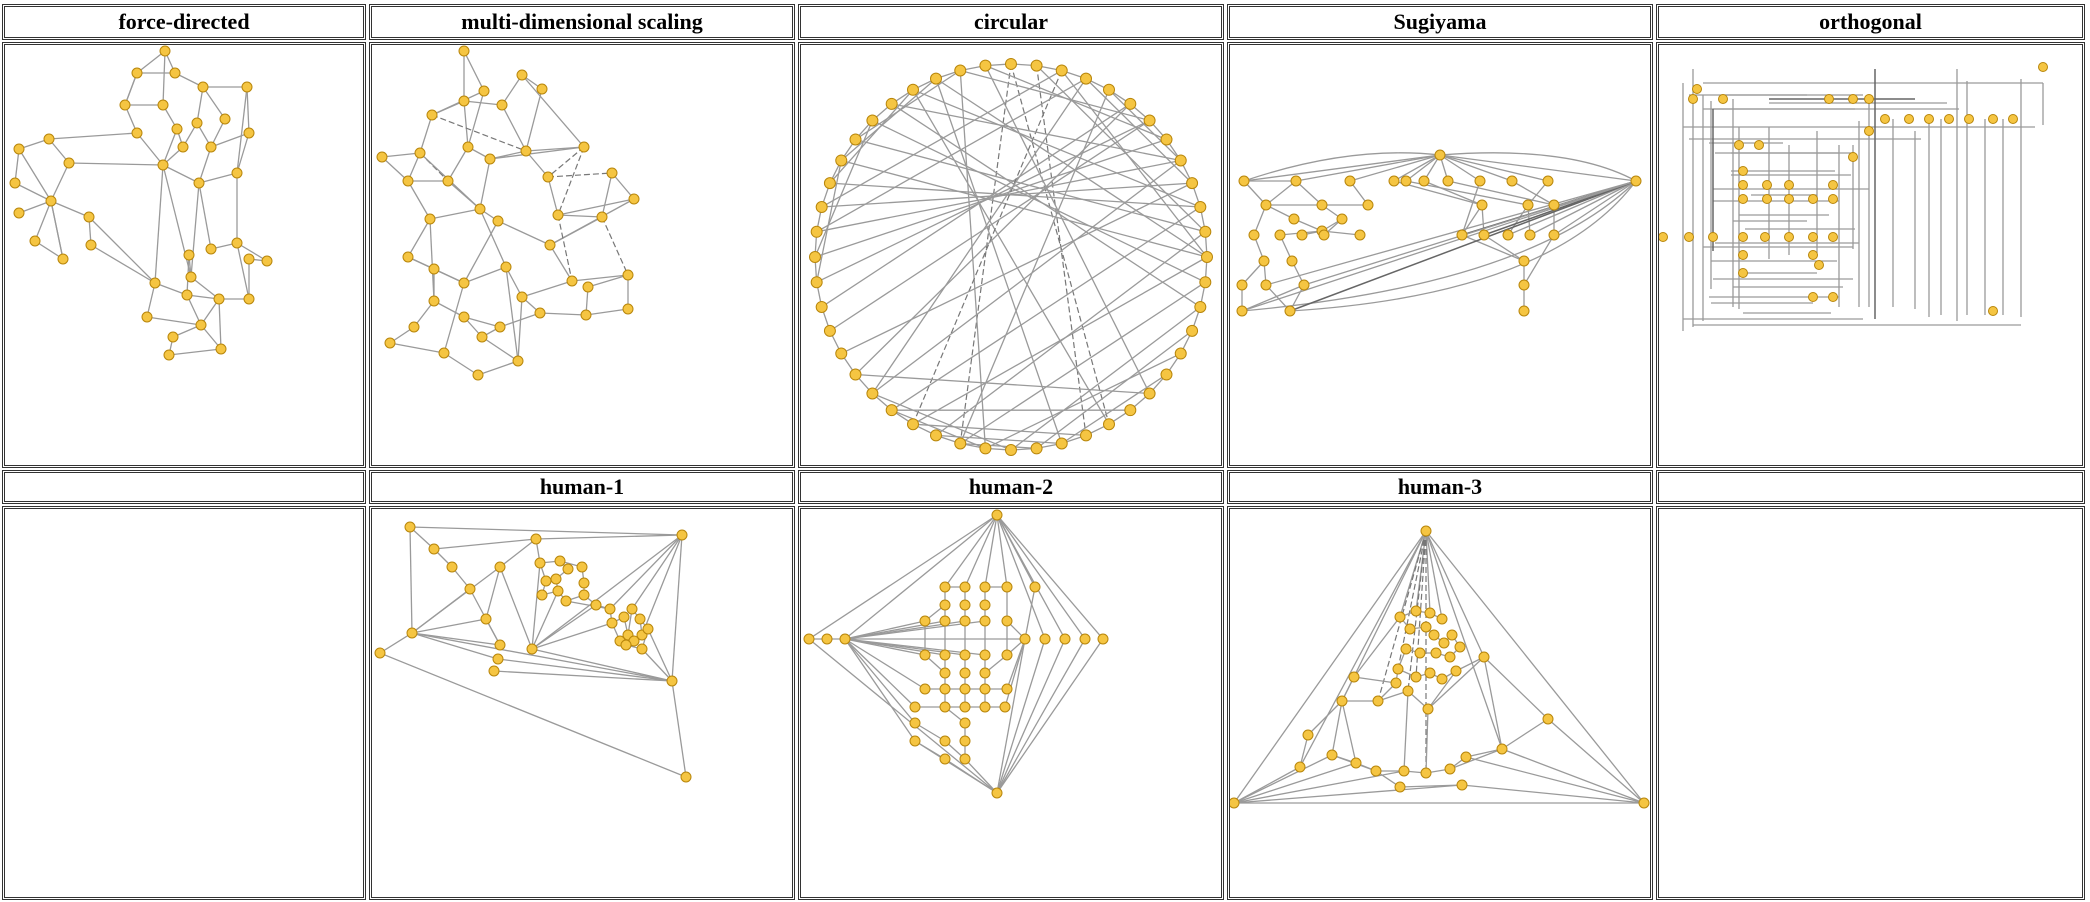 The width and height of the screenshot is (2090, 902). Describe the element at coordinates (1031, 577) in the screenshot. I see `human-2-edge` at that location.